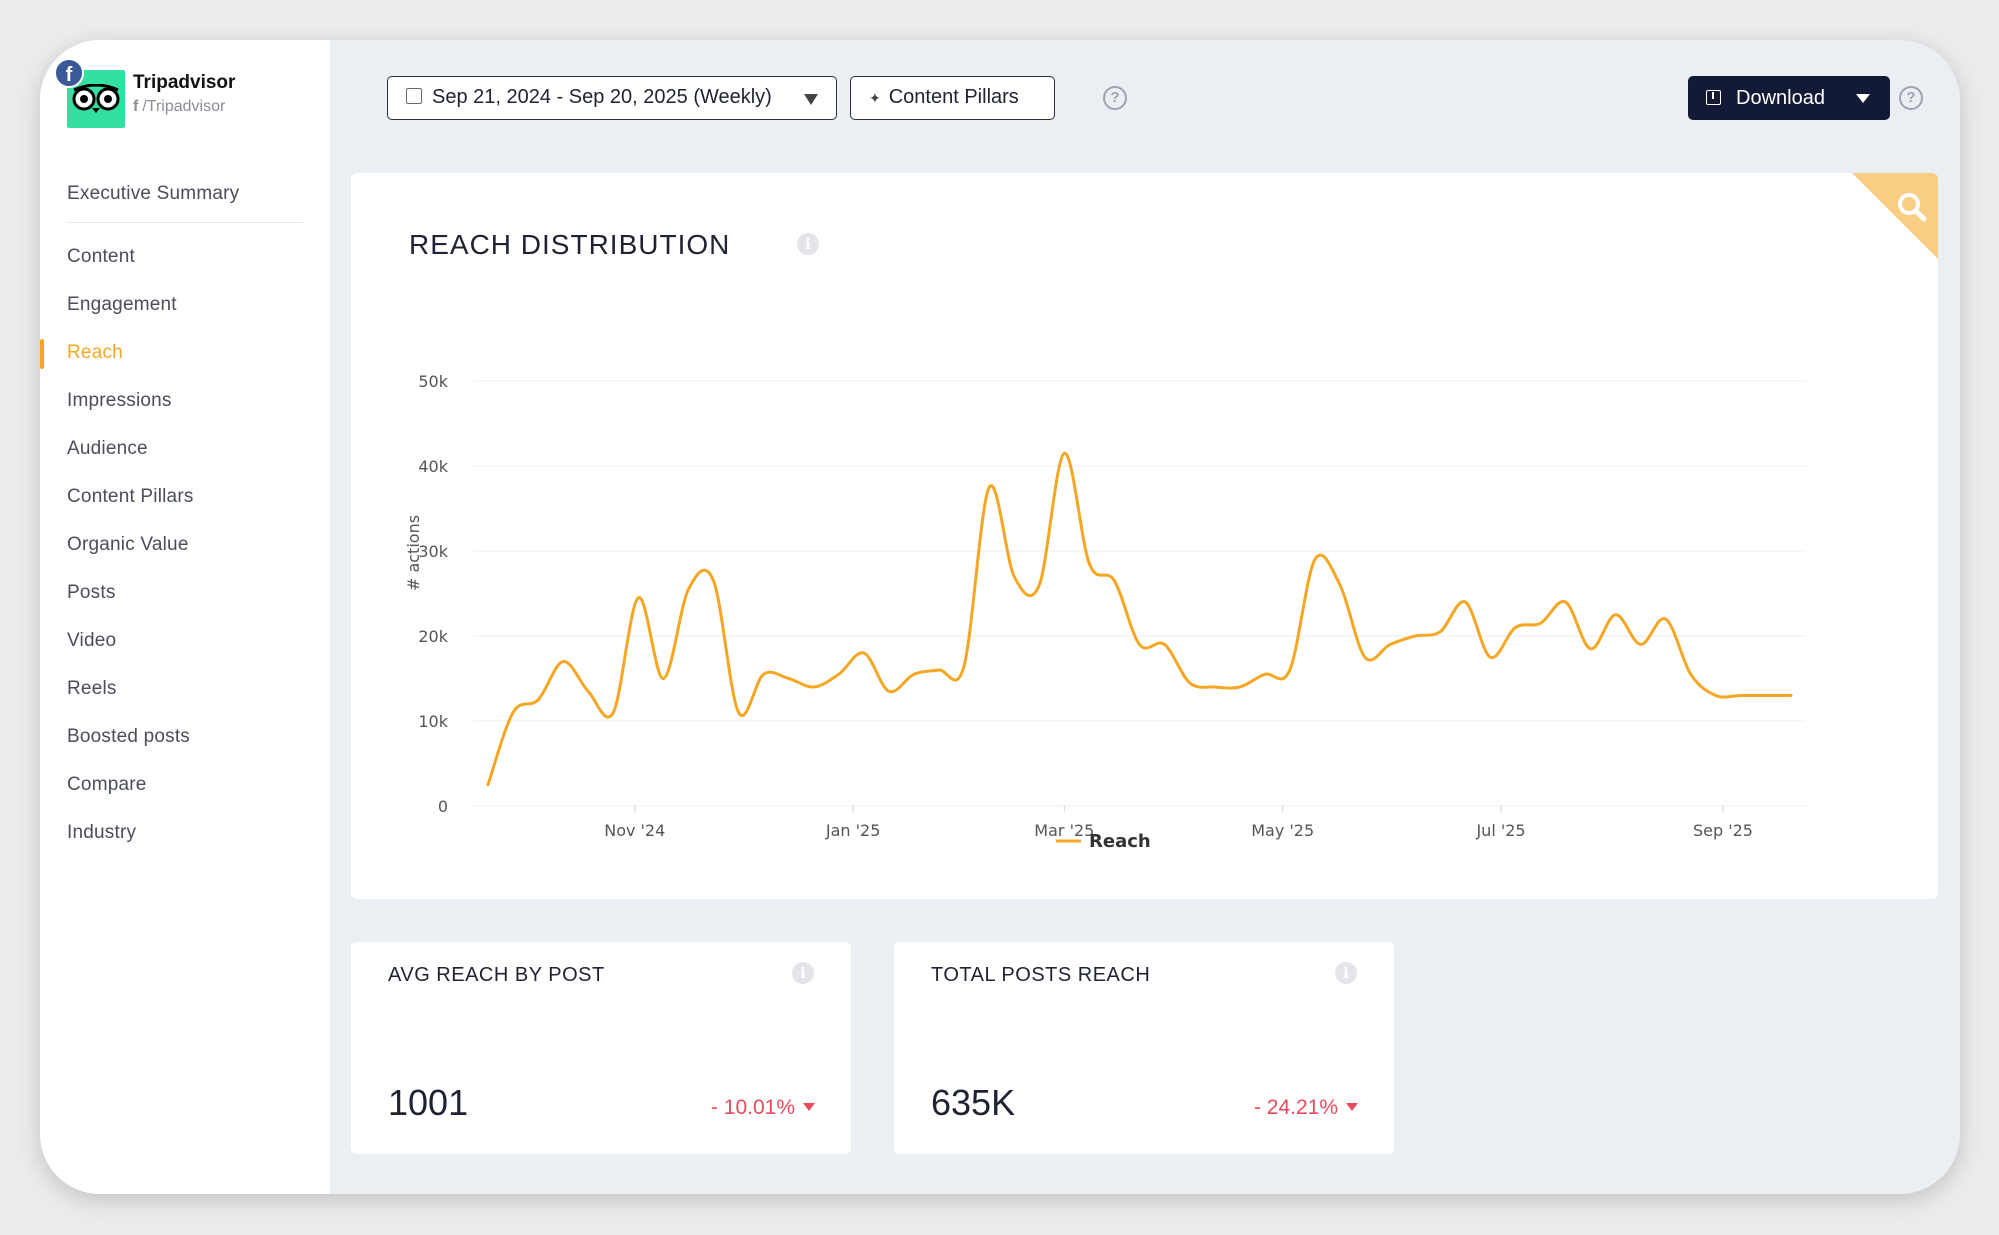 The height and width of the screenshot is (1235, 1999). What do you see at coordinates (136, 106) in the screenshot?
I see `facebook-small-icon: f` at bounding box center [136, 106].